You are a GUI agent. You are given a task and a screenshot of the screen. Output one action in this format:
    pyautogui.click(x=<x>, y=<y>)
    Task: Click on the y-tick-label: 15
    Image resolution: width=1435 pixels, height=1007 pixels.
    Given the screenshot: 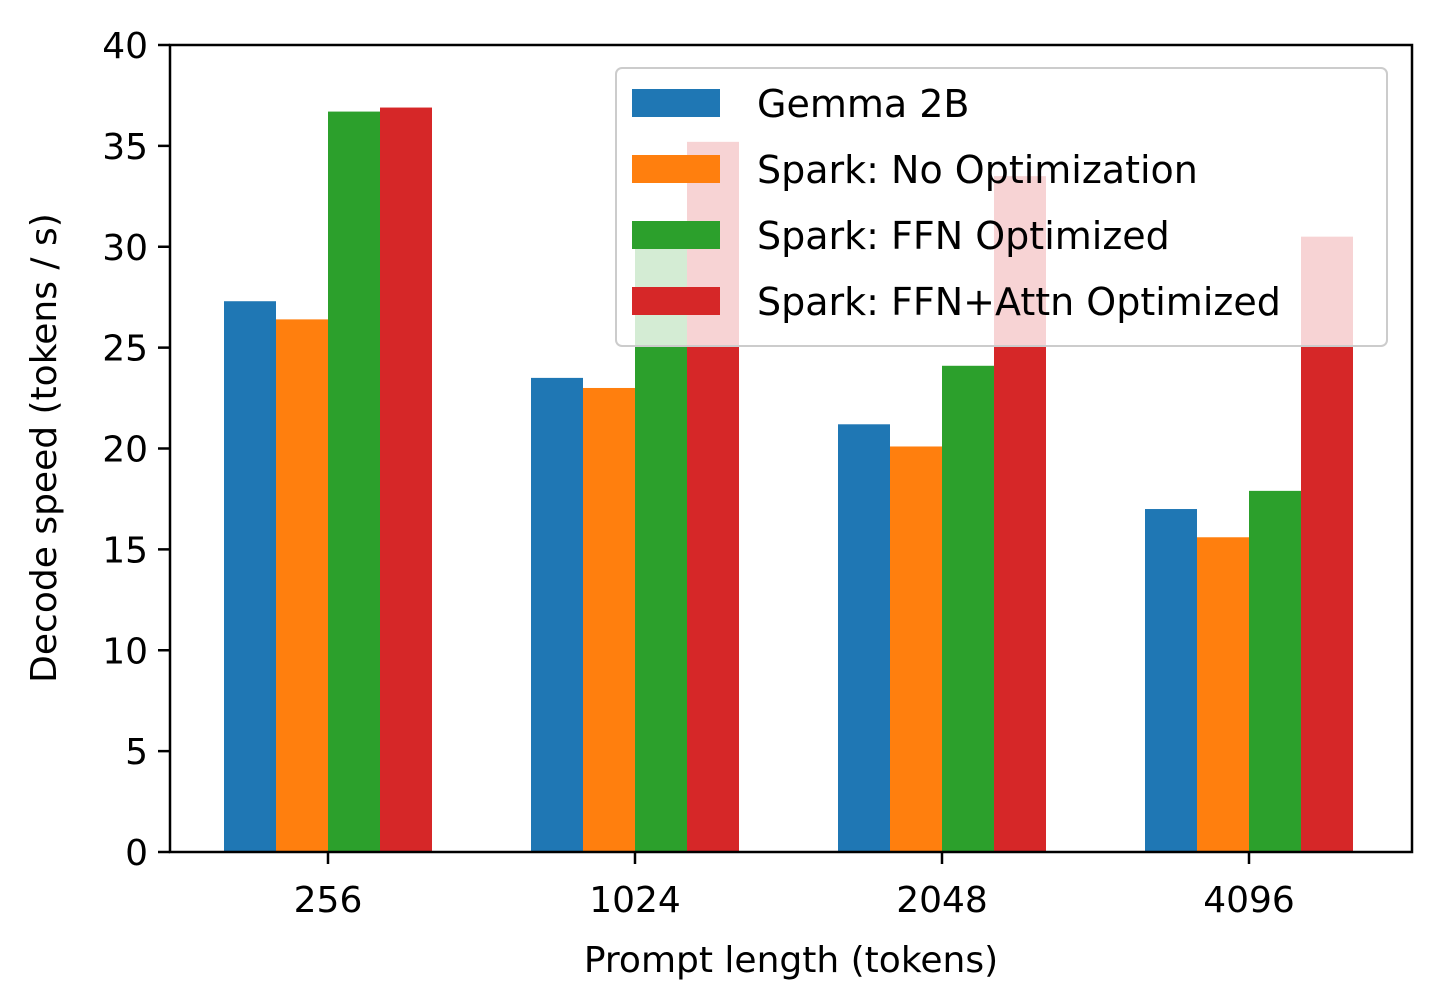 What is the action you would take?
    pyautogui.click(x=125, y=550)
    